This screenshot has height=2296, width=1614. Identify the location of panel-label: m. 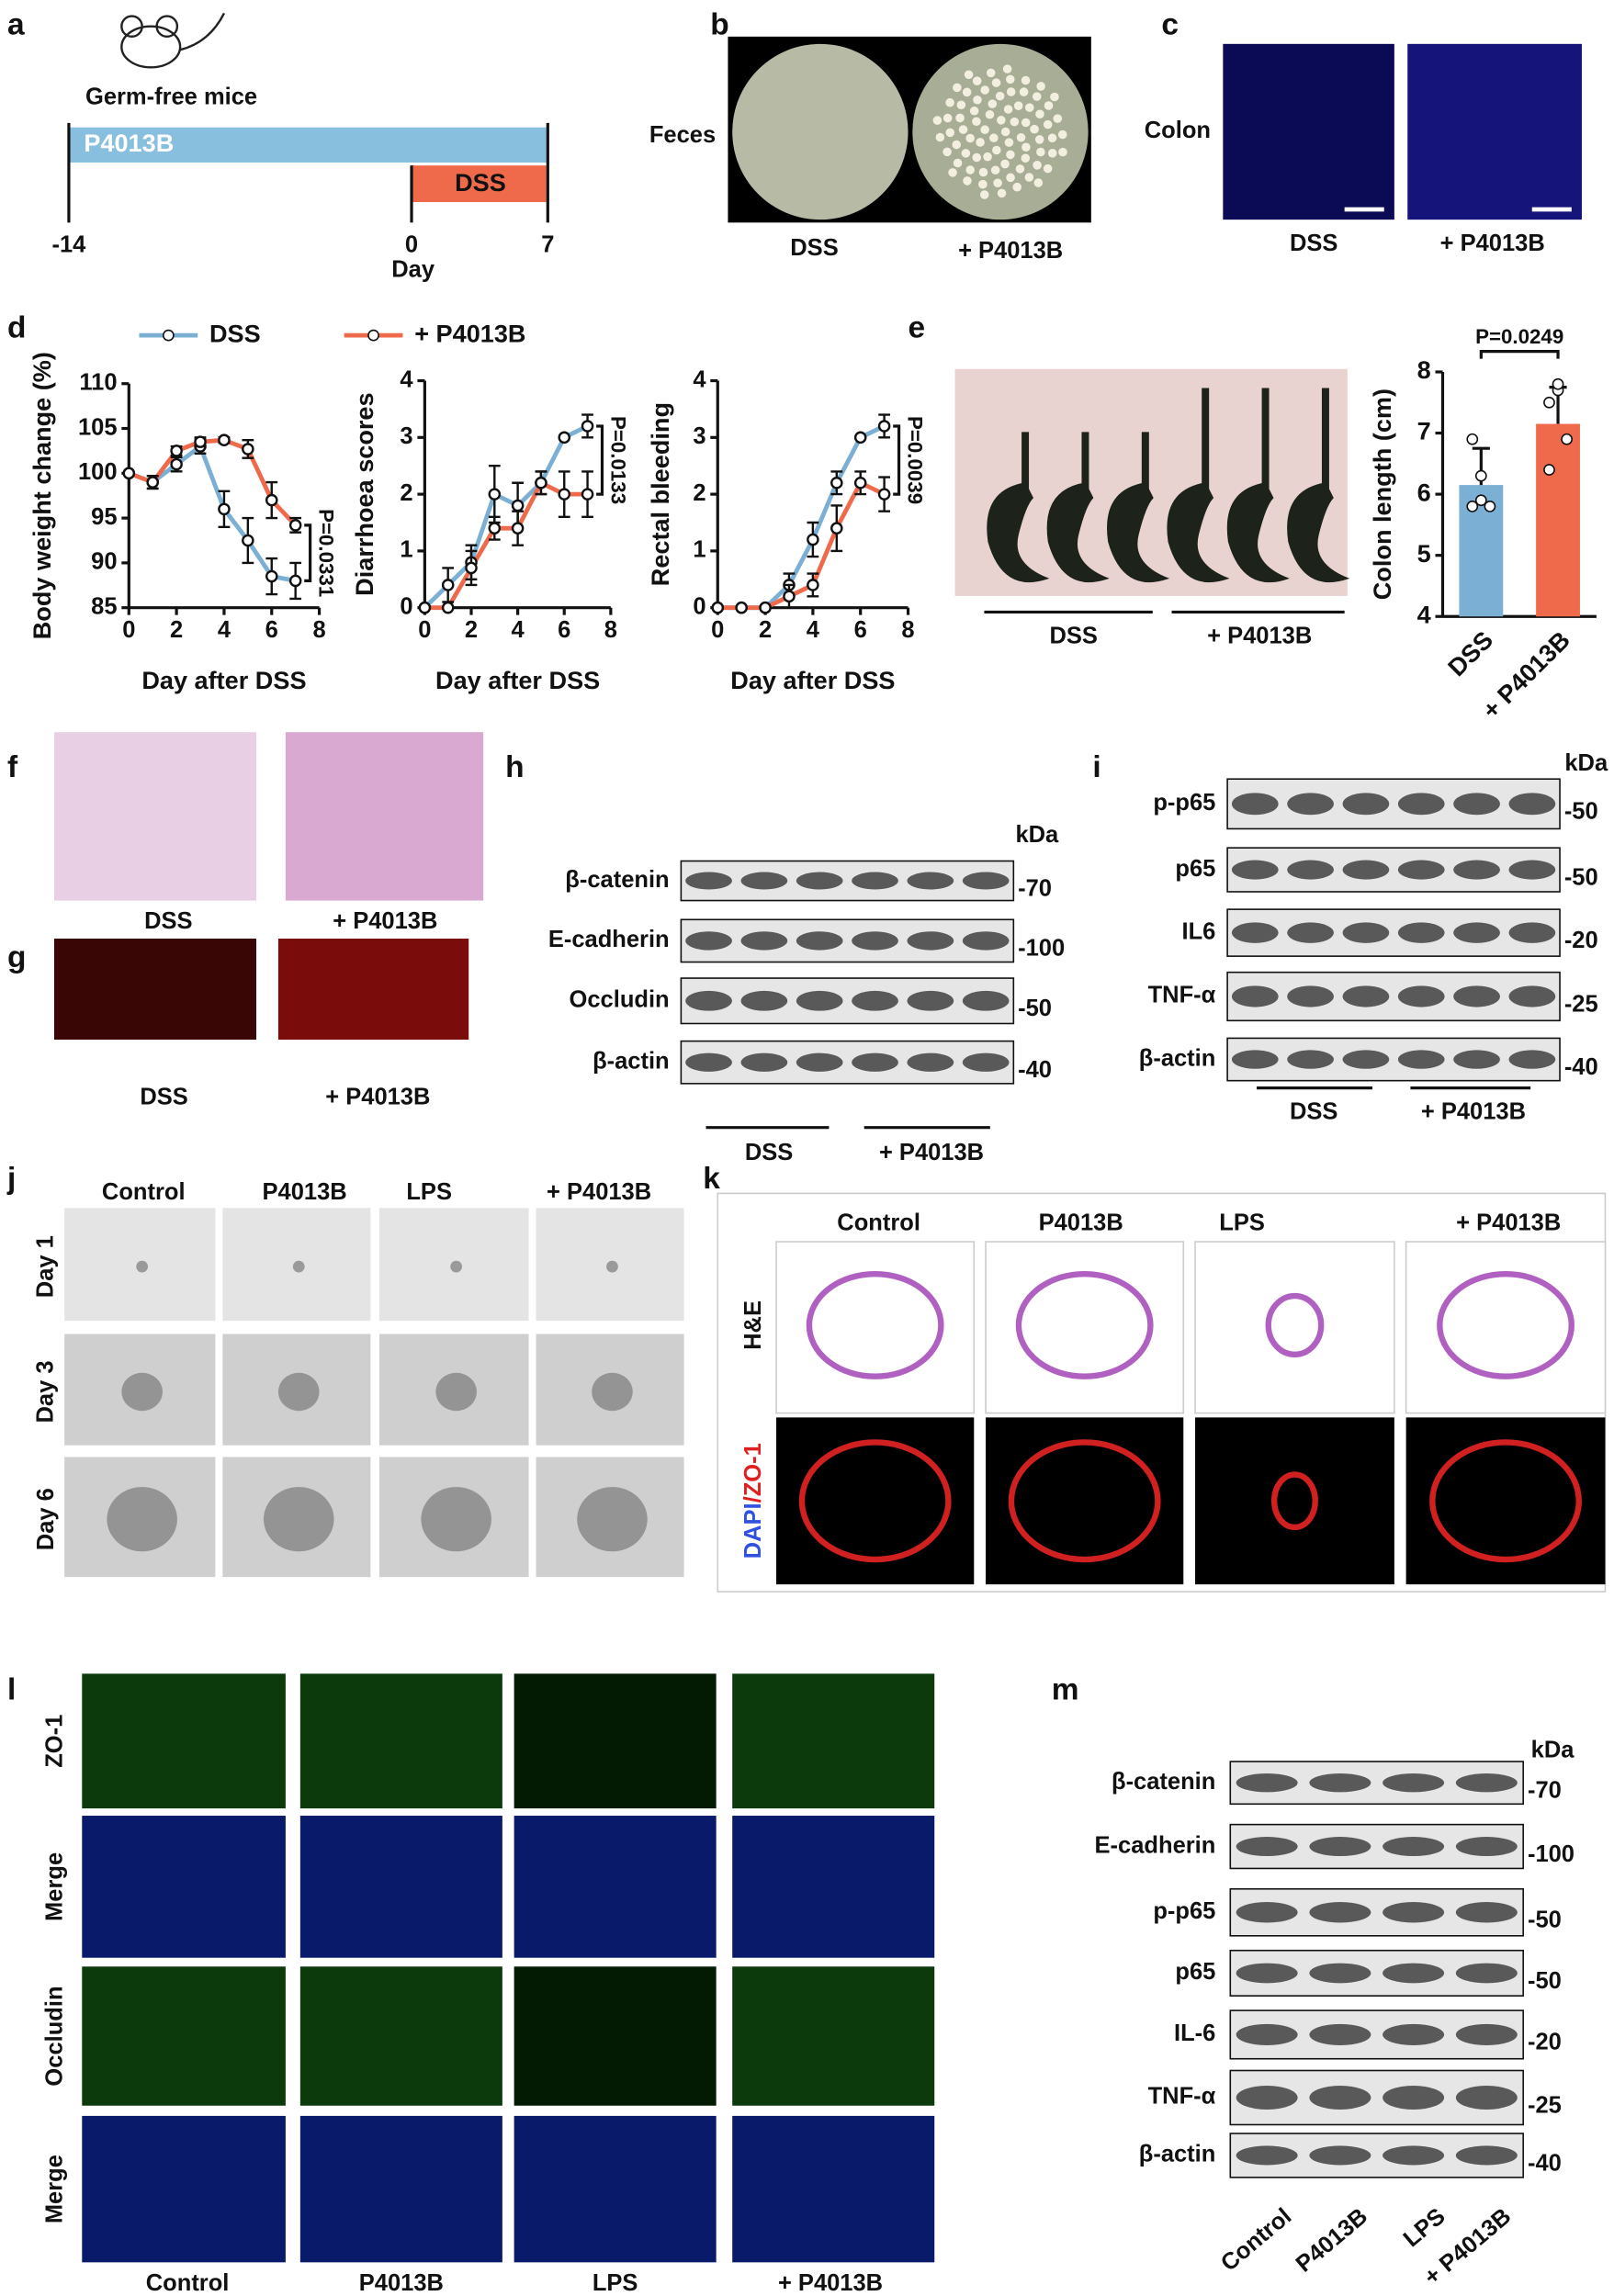
(1065, 1689).